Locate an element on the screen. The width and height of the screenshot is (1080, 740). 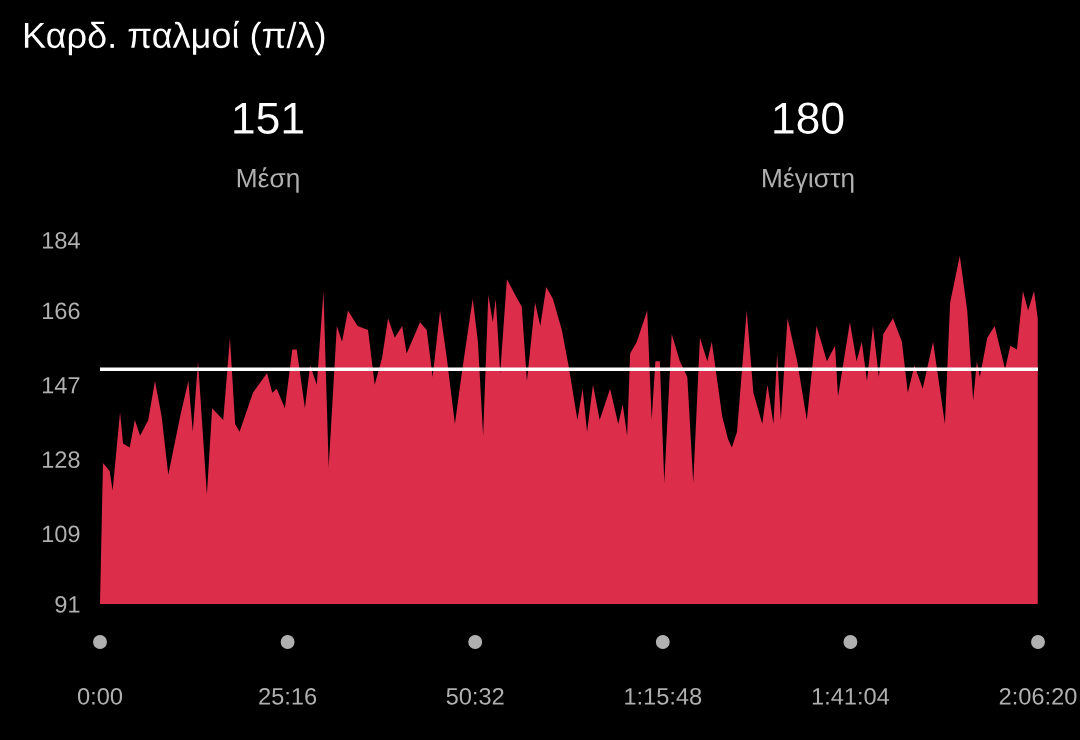
y-tick-label: 166 is located at coordinates (61, 311).